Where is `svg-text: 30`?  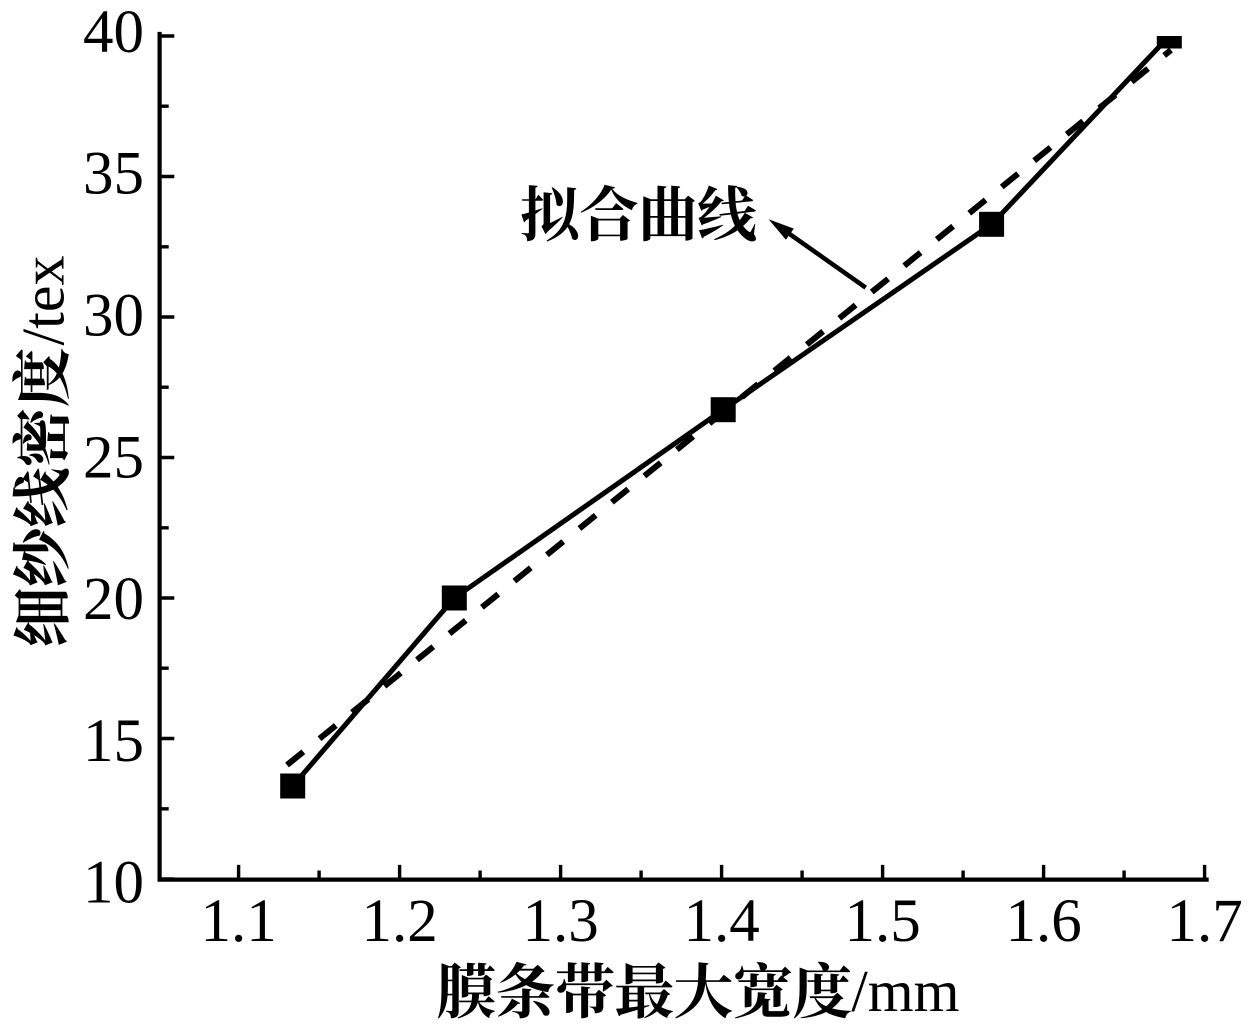 svg-text: 30 is located at coordinates (113, 316).